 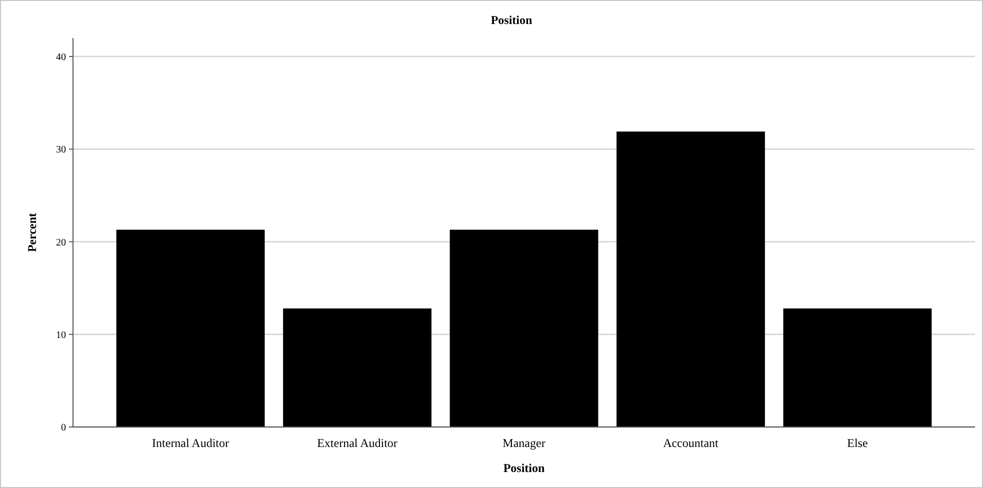 What do you see at coordinates (524, 468) in the screenshot?
I see `x-axis-title: Position` at bounding box center [524, 468].